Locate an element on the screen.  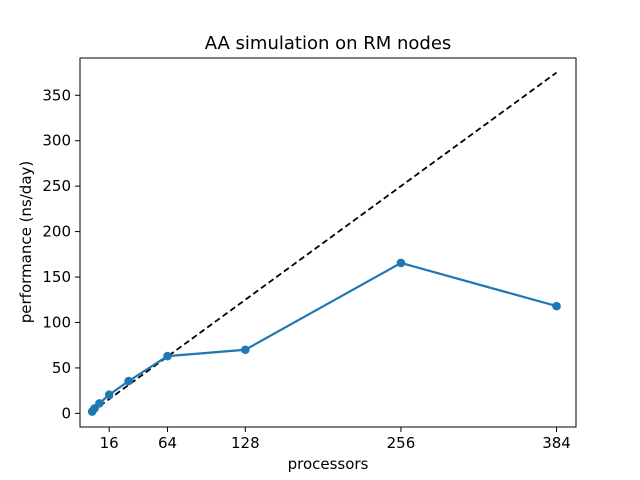
x-tick-label: 384 is located at coordinates (556, 443).